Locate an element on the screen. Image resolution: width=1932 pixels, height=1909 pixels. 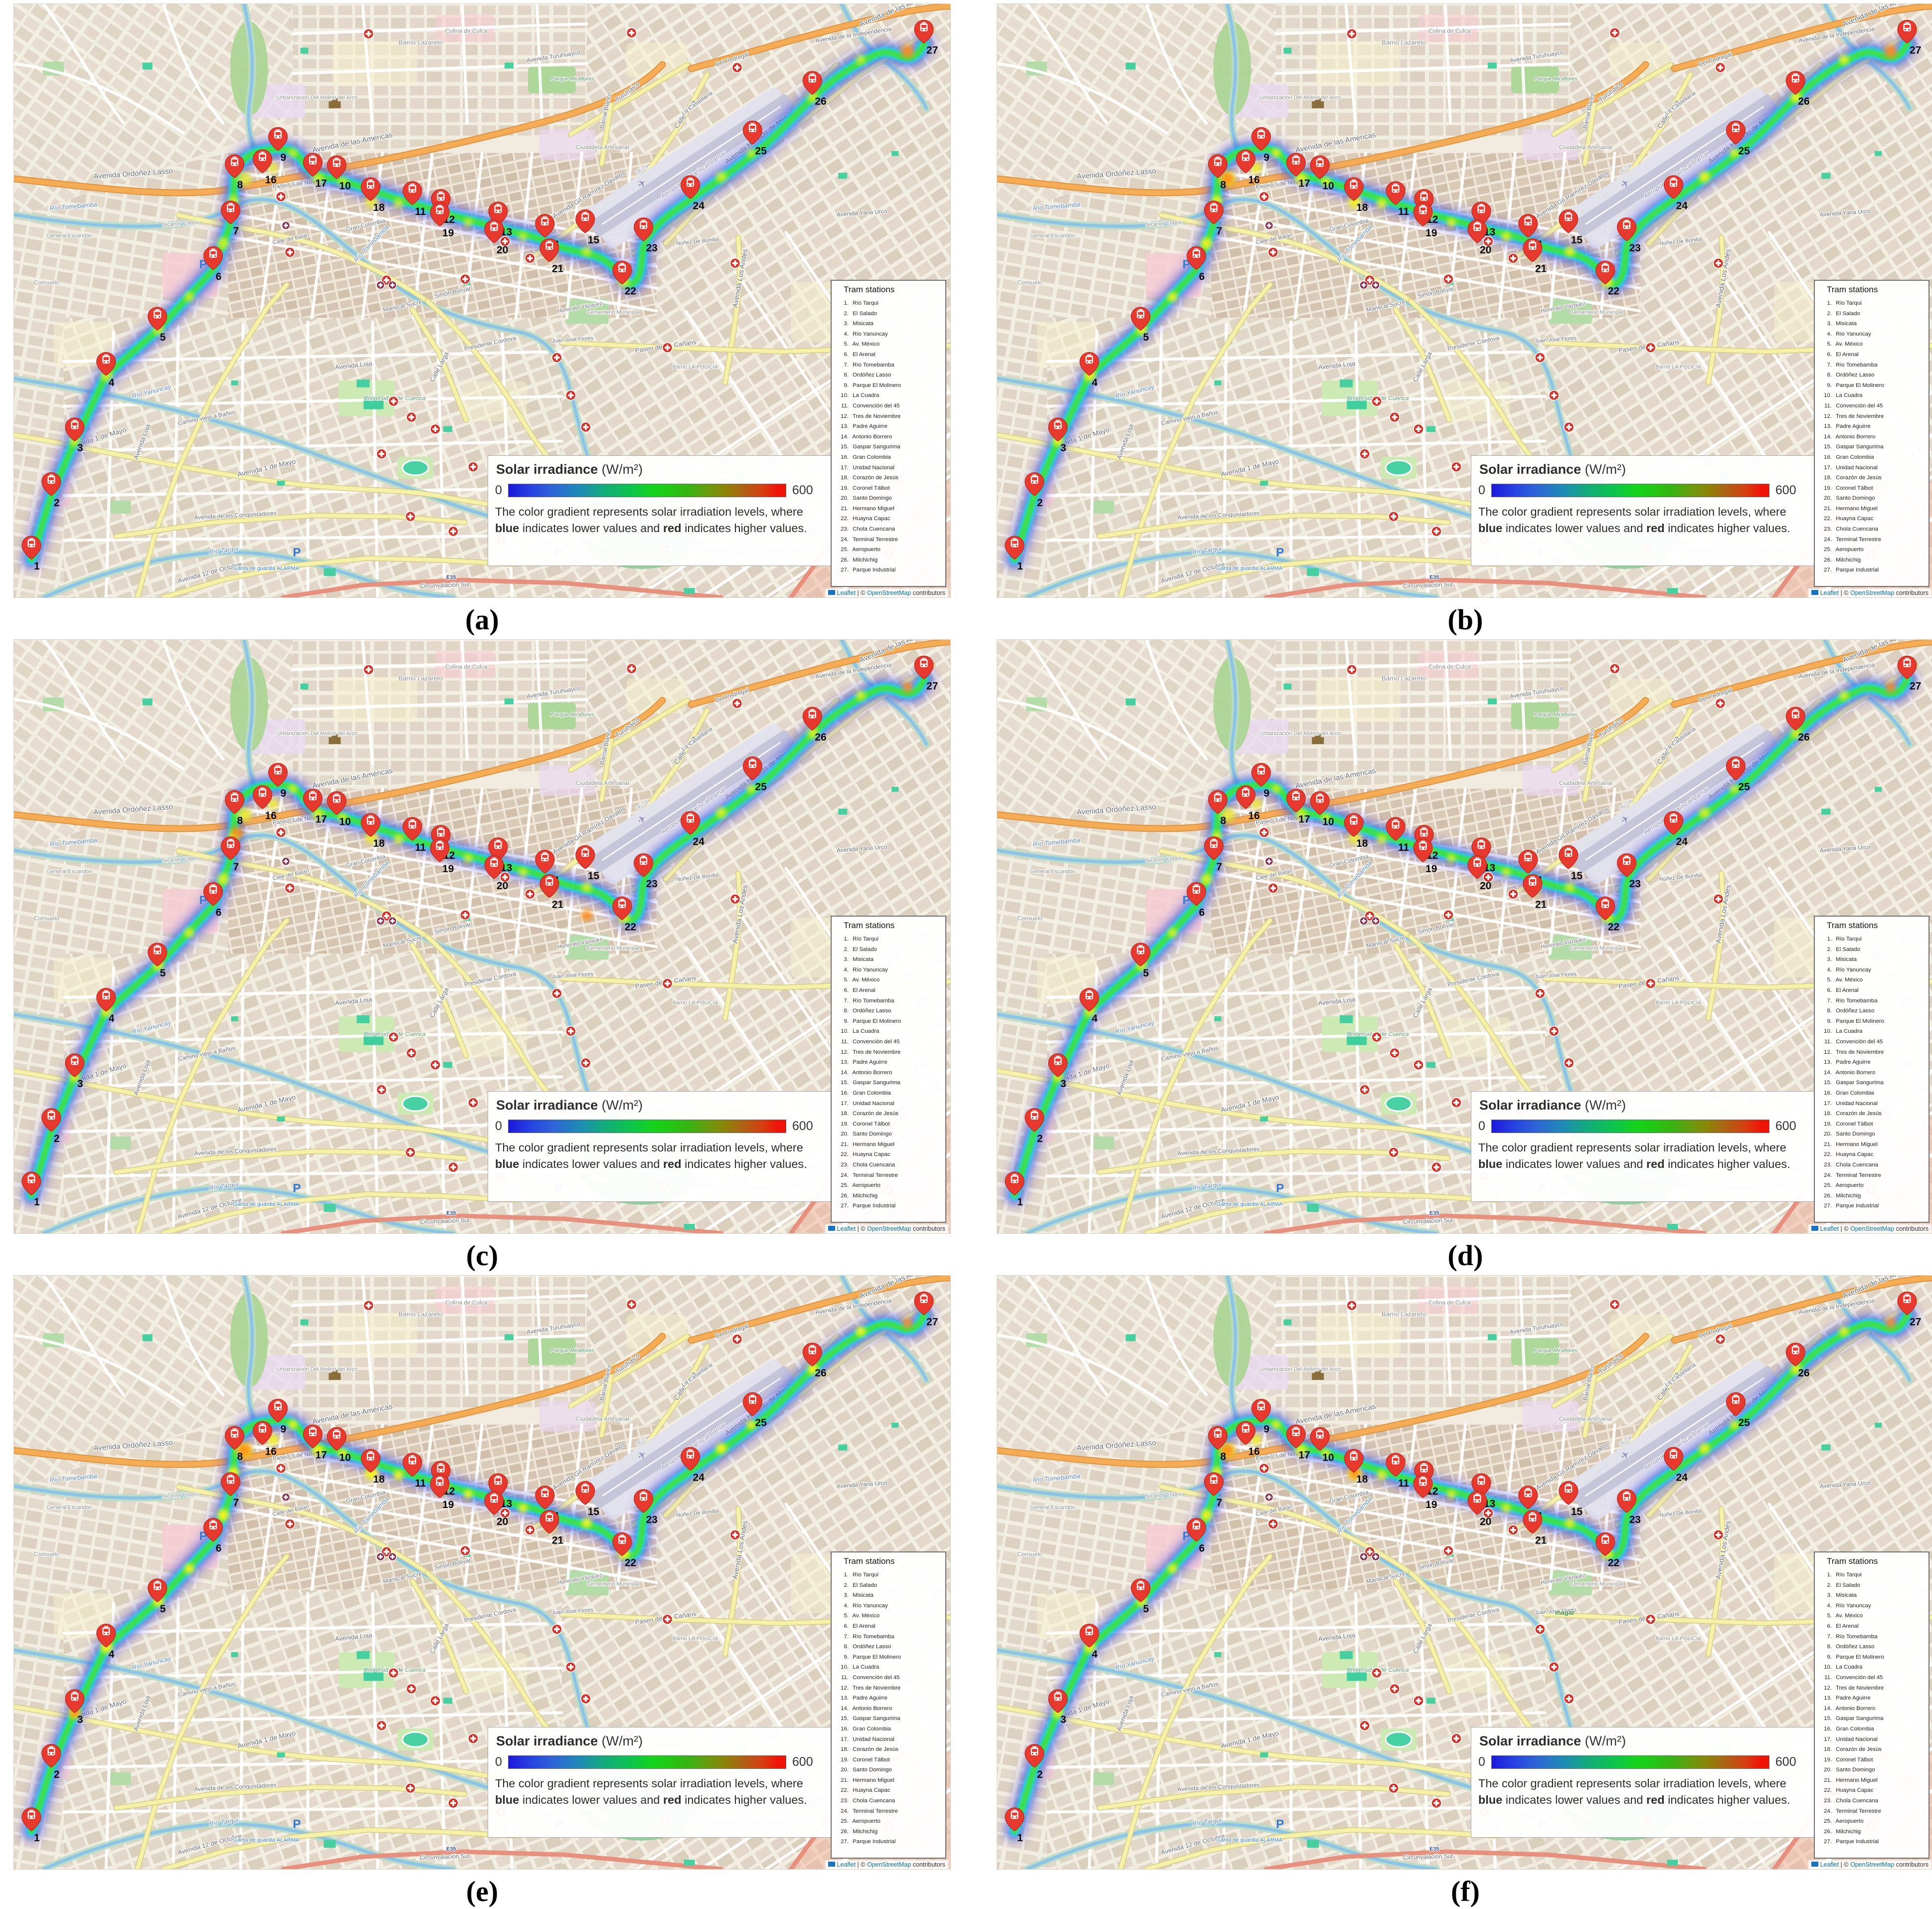
tram-station-pin: 4 is located at coordinates (106, 1641).